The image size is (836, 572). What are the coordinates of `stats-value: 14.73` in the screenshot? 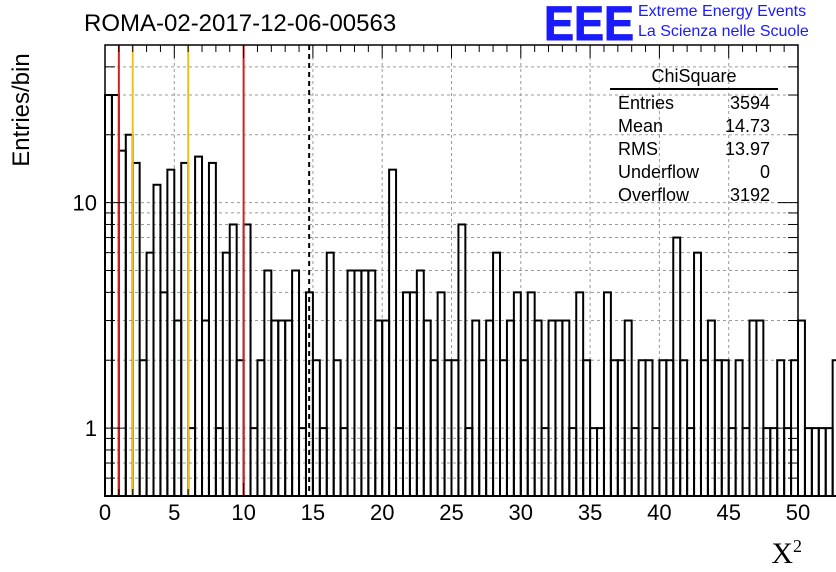 It's located at (747, 126).